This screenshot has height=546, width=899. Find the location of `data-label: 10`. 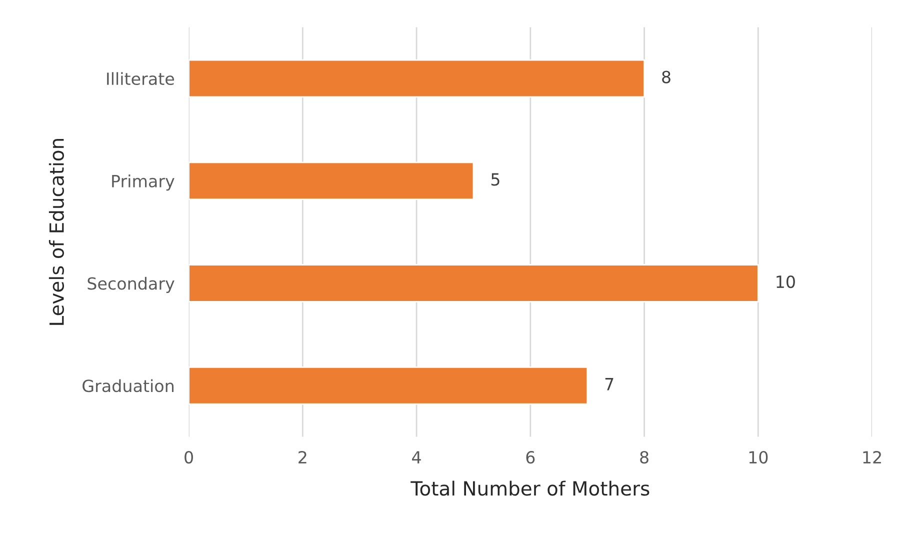

data-label: 10 is located at coordinates (785, 281).